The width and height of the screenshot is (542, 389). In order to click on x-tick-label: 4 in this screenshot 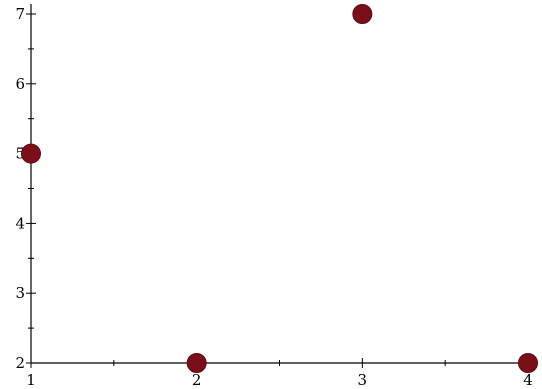, I will do `click(528, 380)`.